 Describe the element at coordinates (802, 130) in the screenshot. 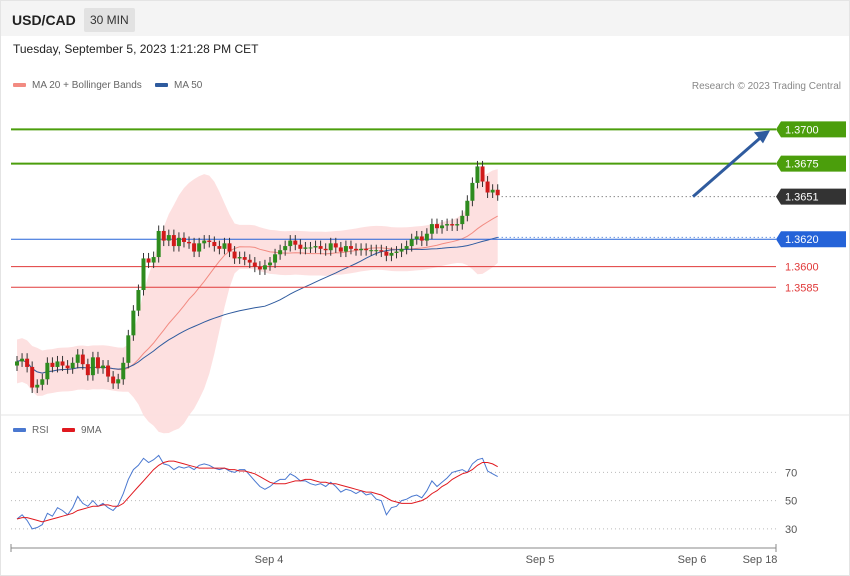

I see `level-label-1.3700: 1.3700` at that location.